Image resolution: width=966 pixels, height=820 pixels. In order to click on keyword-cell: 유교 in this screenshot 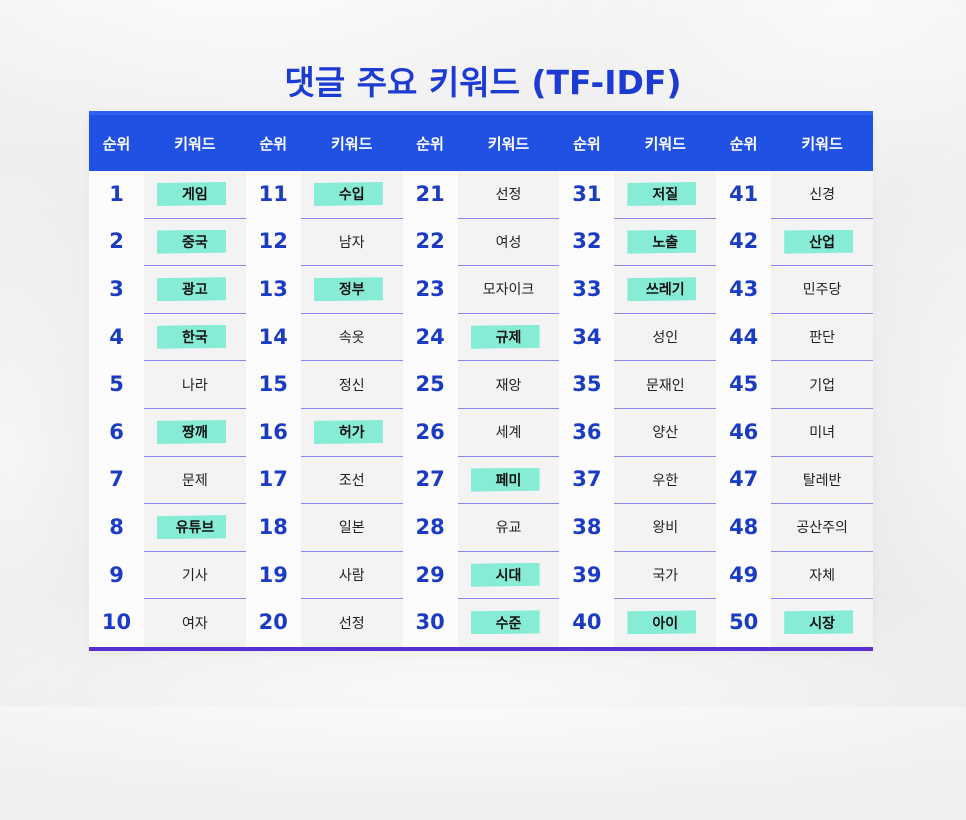, I will do `click(508, 528)`.